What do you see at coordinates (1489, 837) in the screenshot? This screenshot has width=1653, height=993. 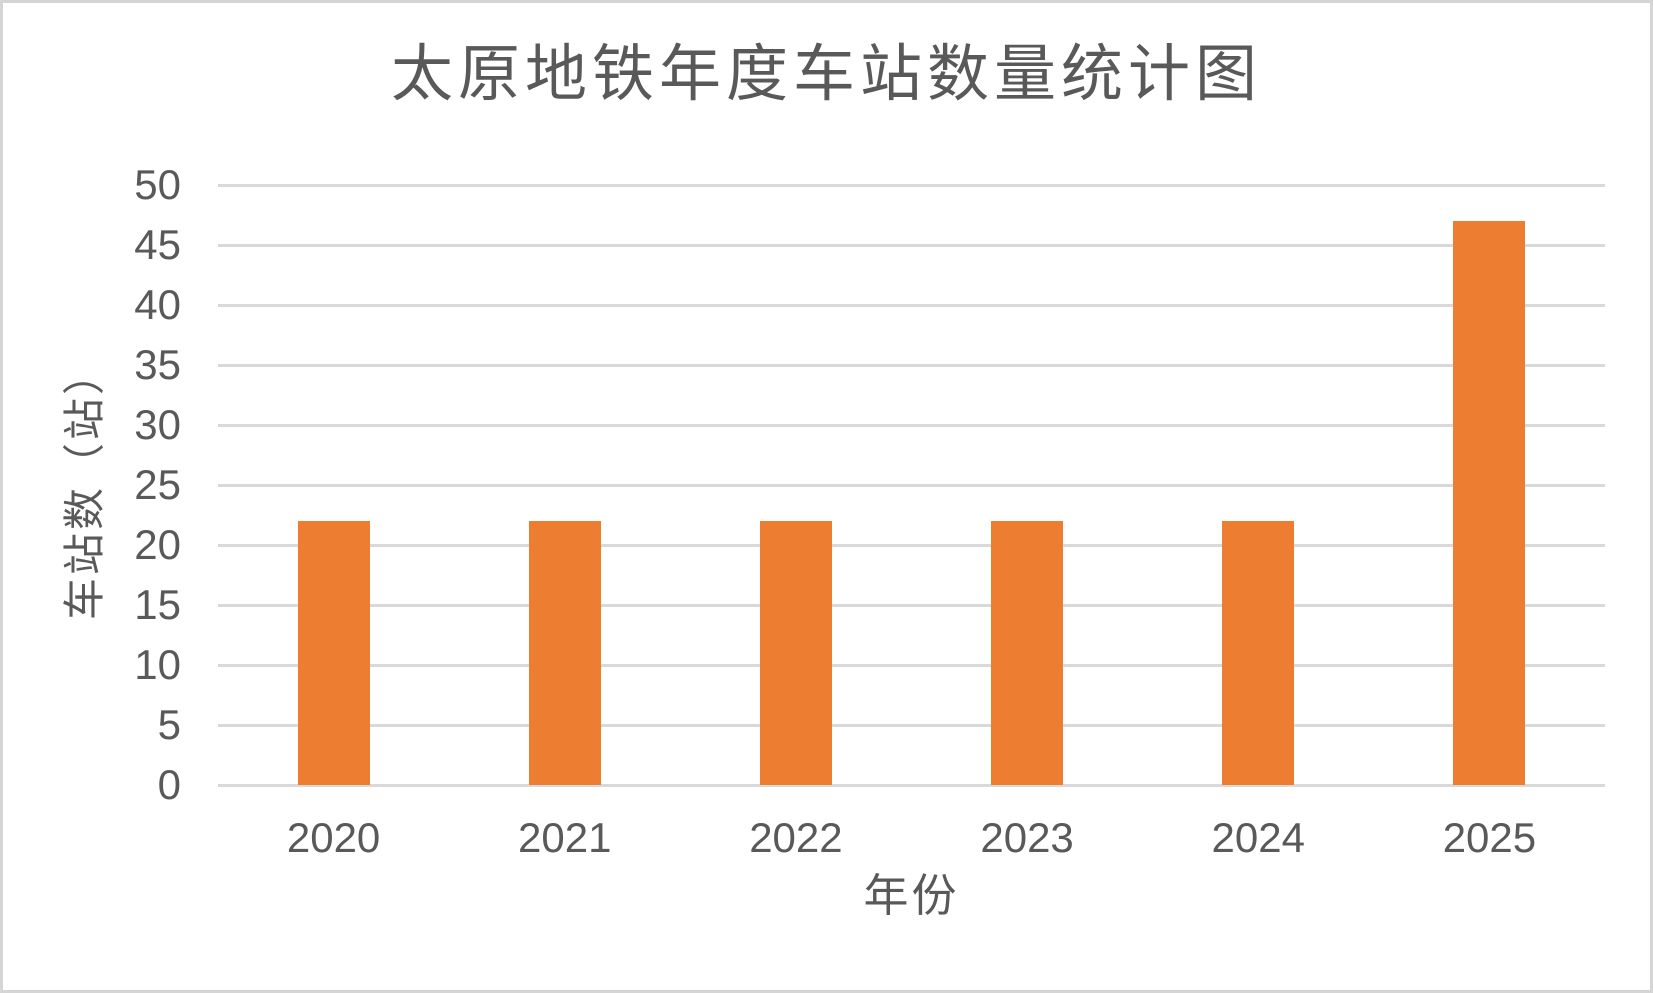 I see `x-axis-tick-label: 2025` at bounding box center [1489, 837].